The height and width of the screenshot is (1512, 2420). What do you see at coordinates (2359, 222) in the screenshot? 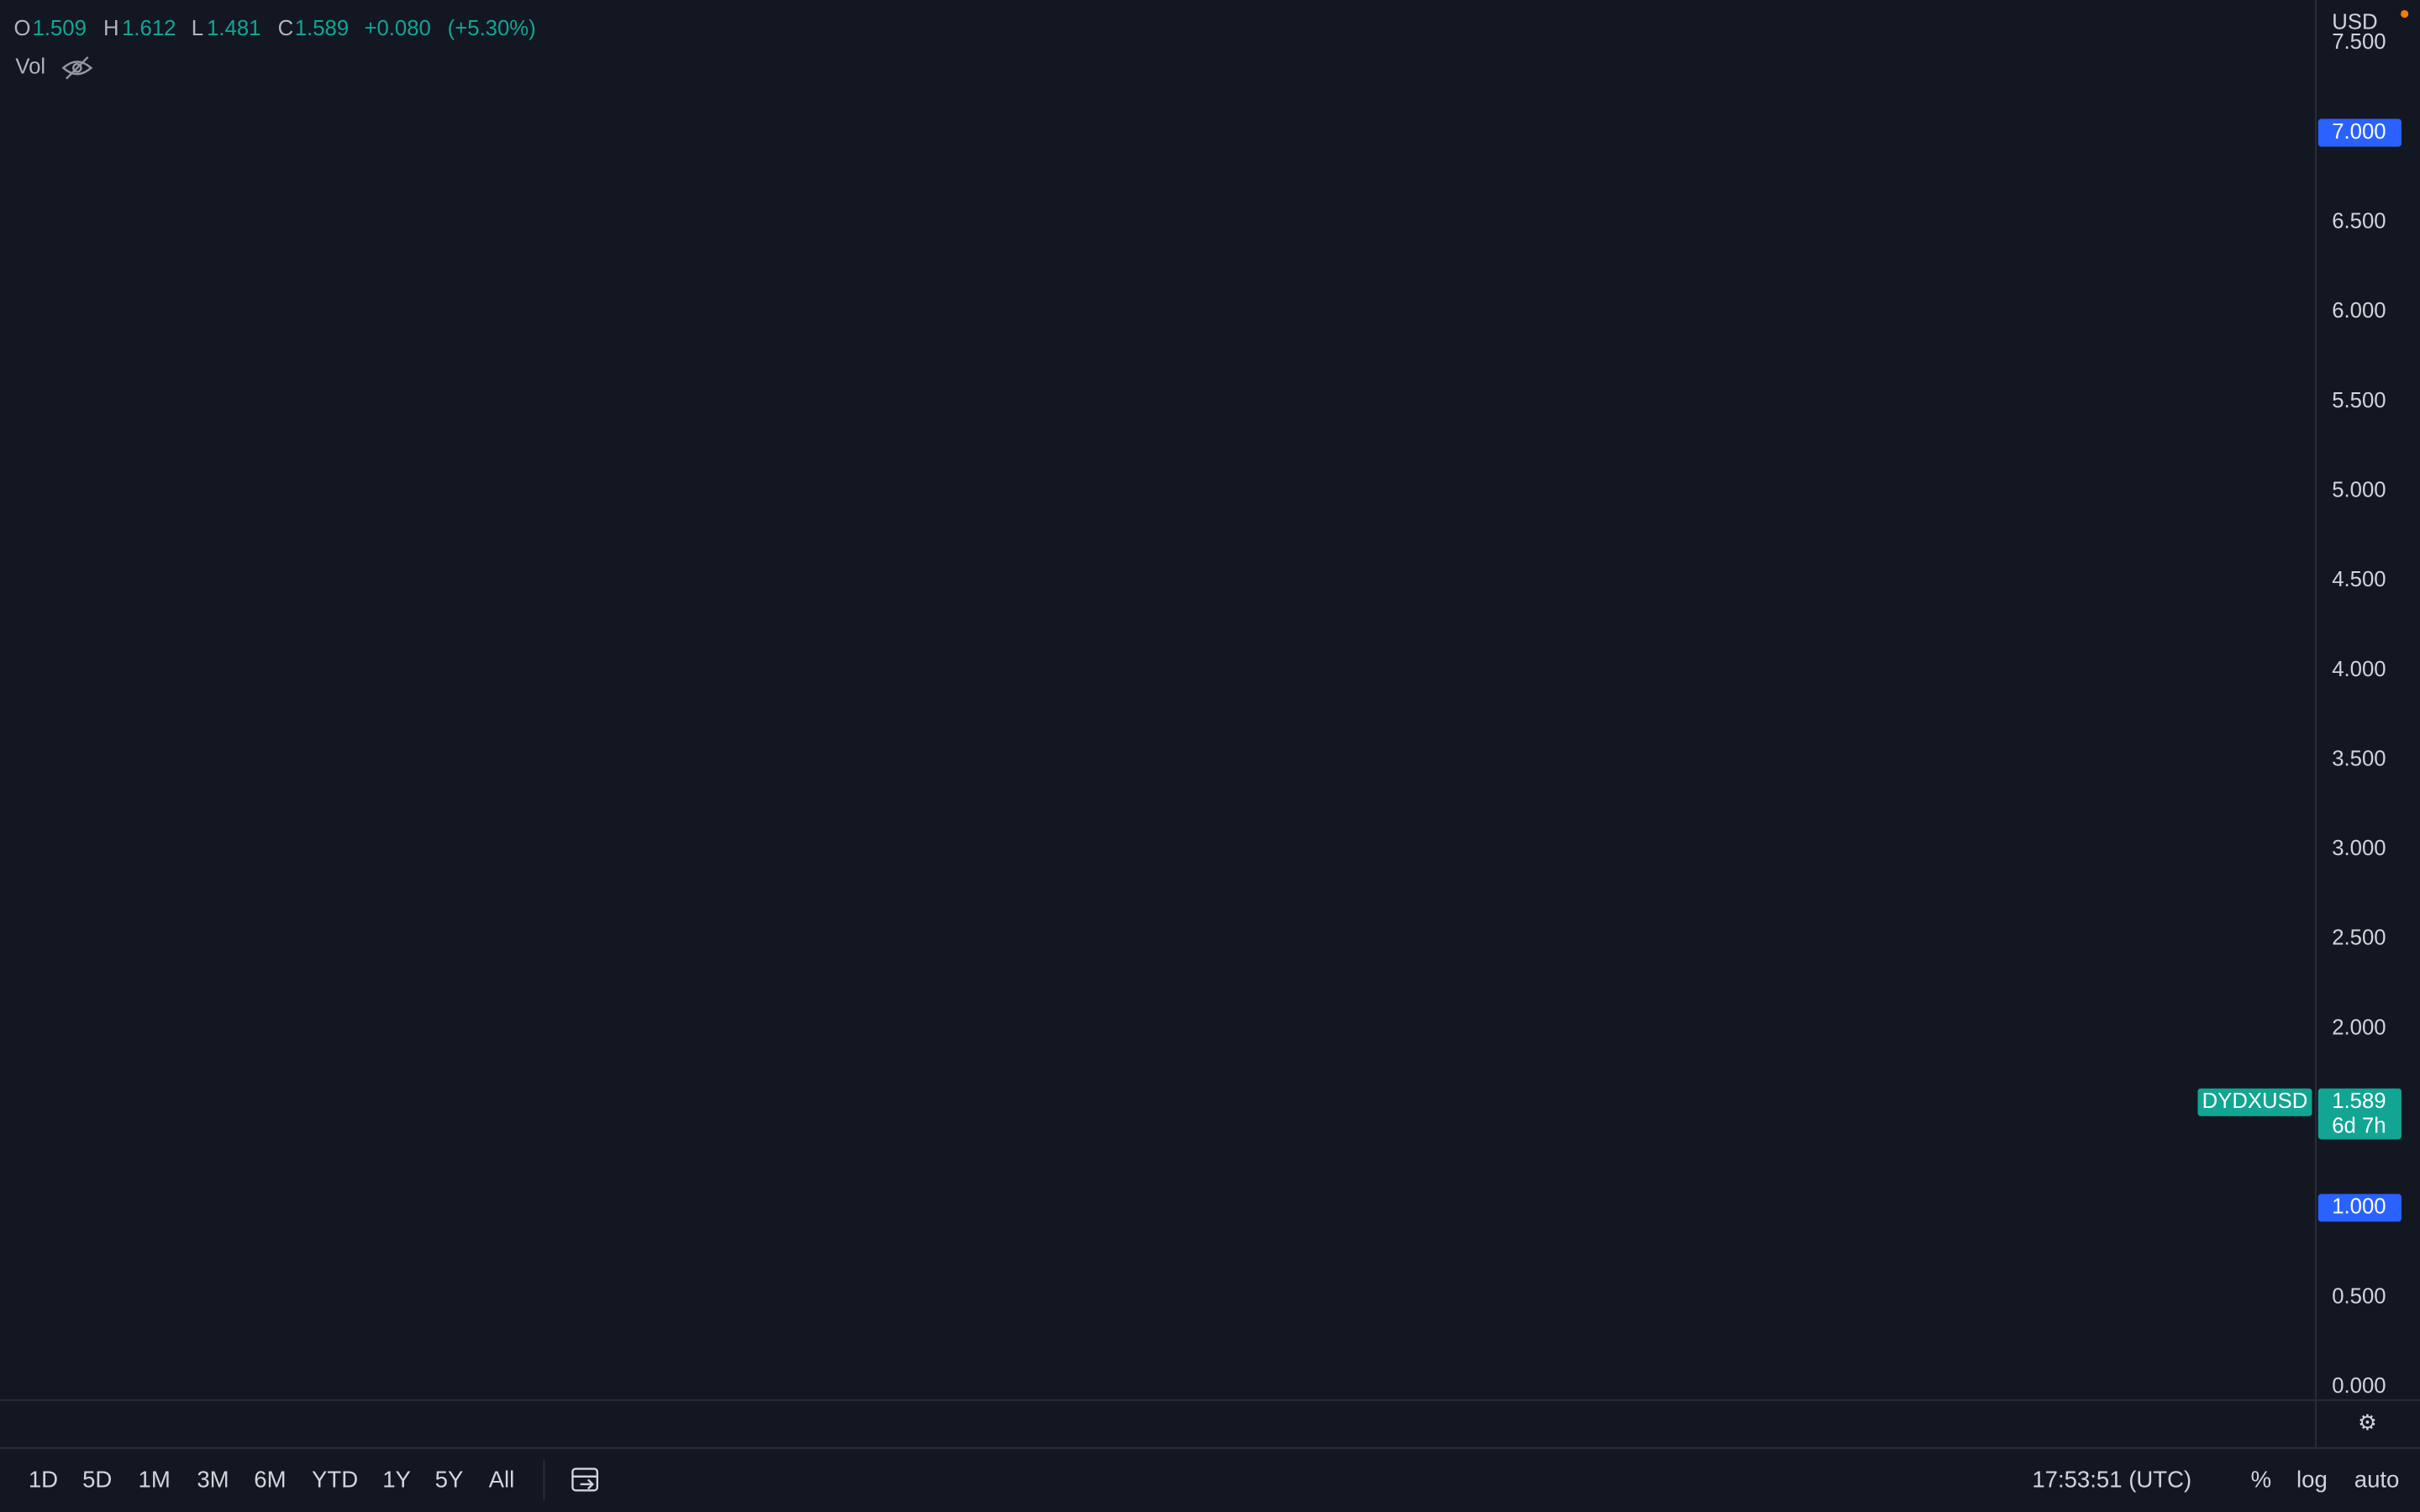
I see `y-tick-label: 6.500` at bounding box center [2359, 222].